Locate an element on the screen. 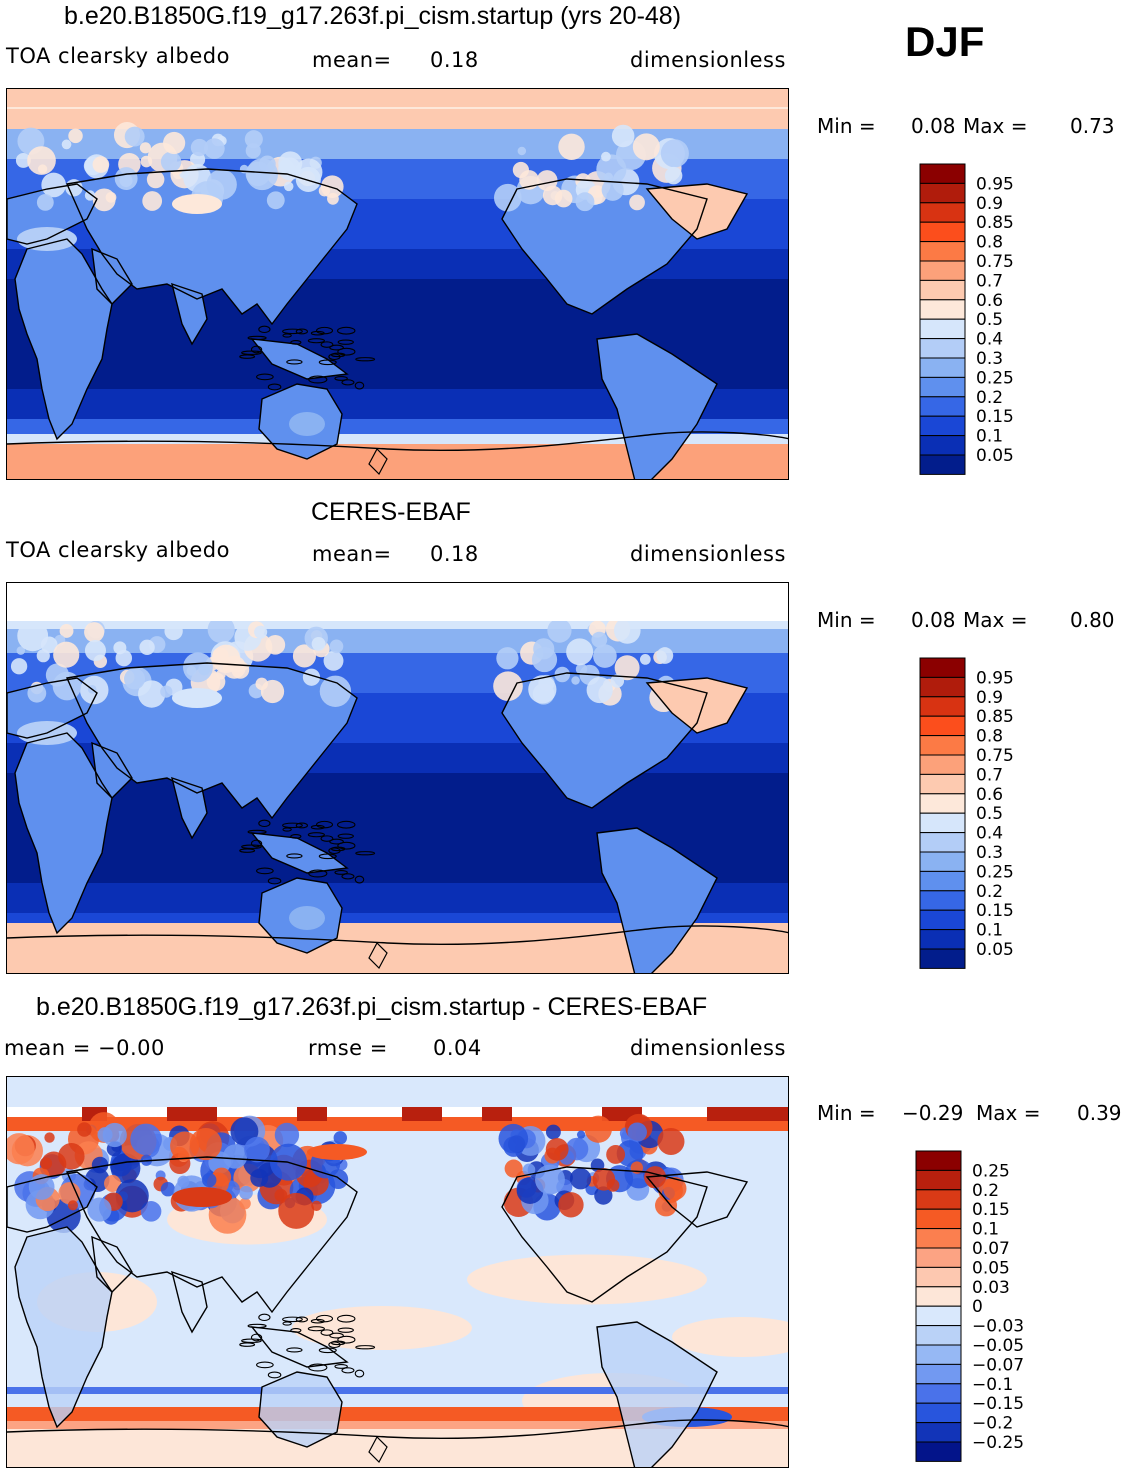 The height and width of the screenshot is (1474, 1127). panel2-min-value: 0.08 is located at coordinates (933, 620).